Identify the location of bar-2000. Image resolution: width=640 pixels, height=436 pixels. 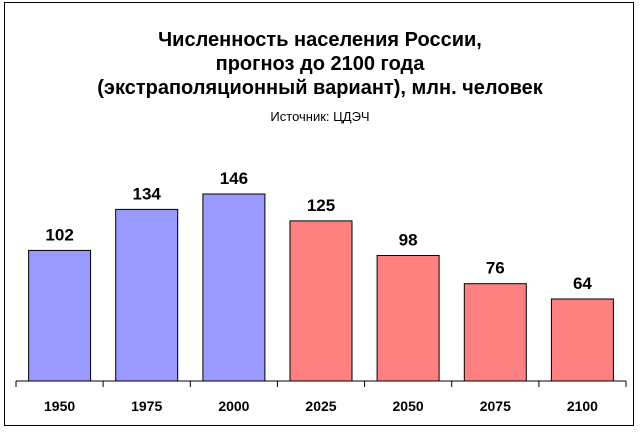
(234, 287).